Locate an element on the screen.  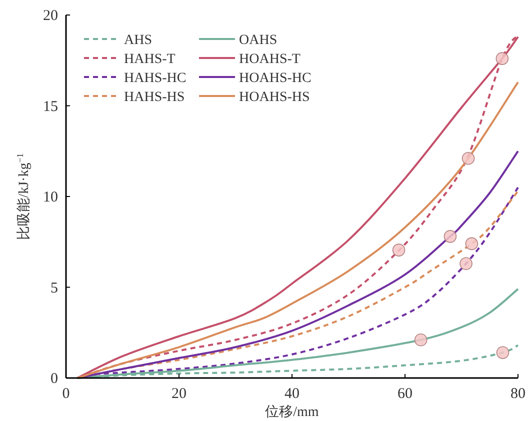
x-tick-label: 0 is located at coordinates (66, 394).